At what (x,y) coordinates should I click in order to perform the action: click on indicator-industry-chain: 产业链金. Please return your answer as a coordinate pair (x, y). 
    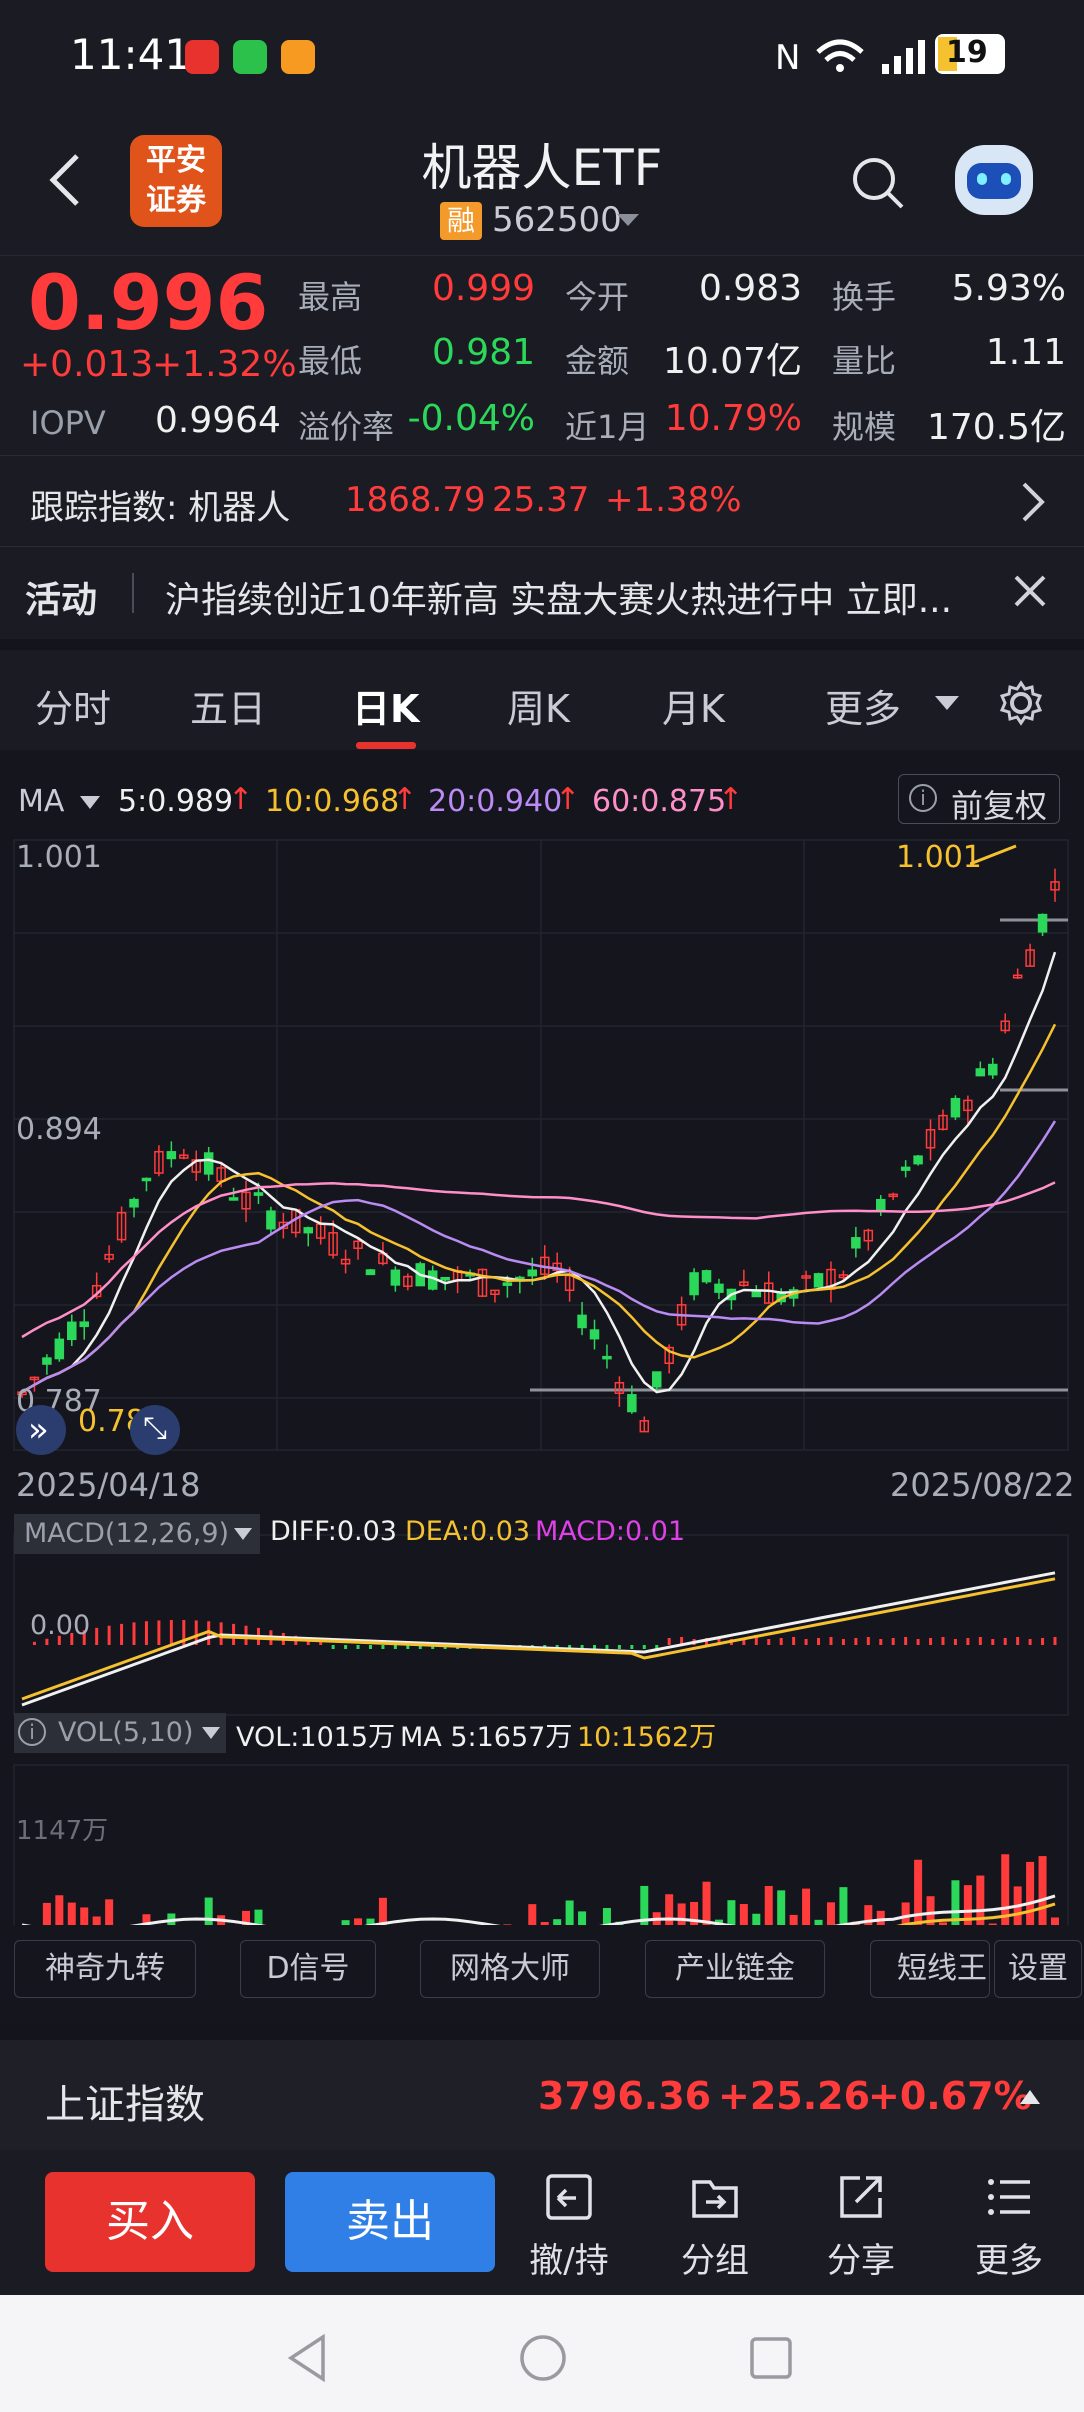
    Looking at the image, I should click on (735, 1969).